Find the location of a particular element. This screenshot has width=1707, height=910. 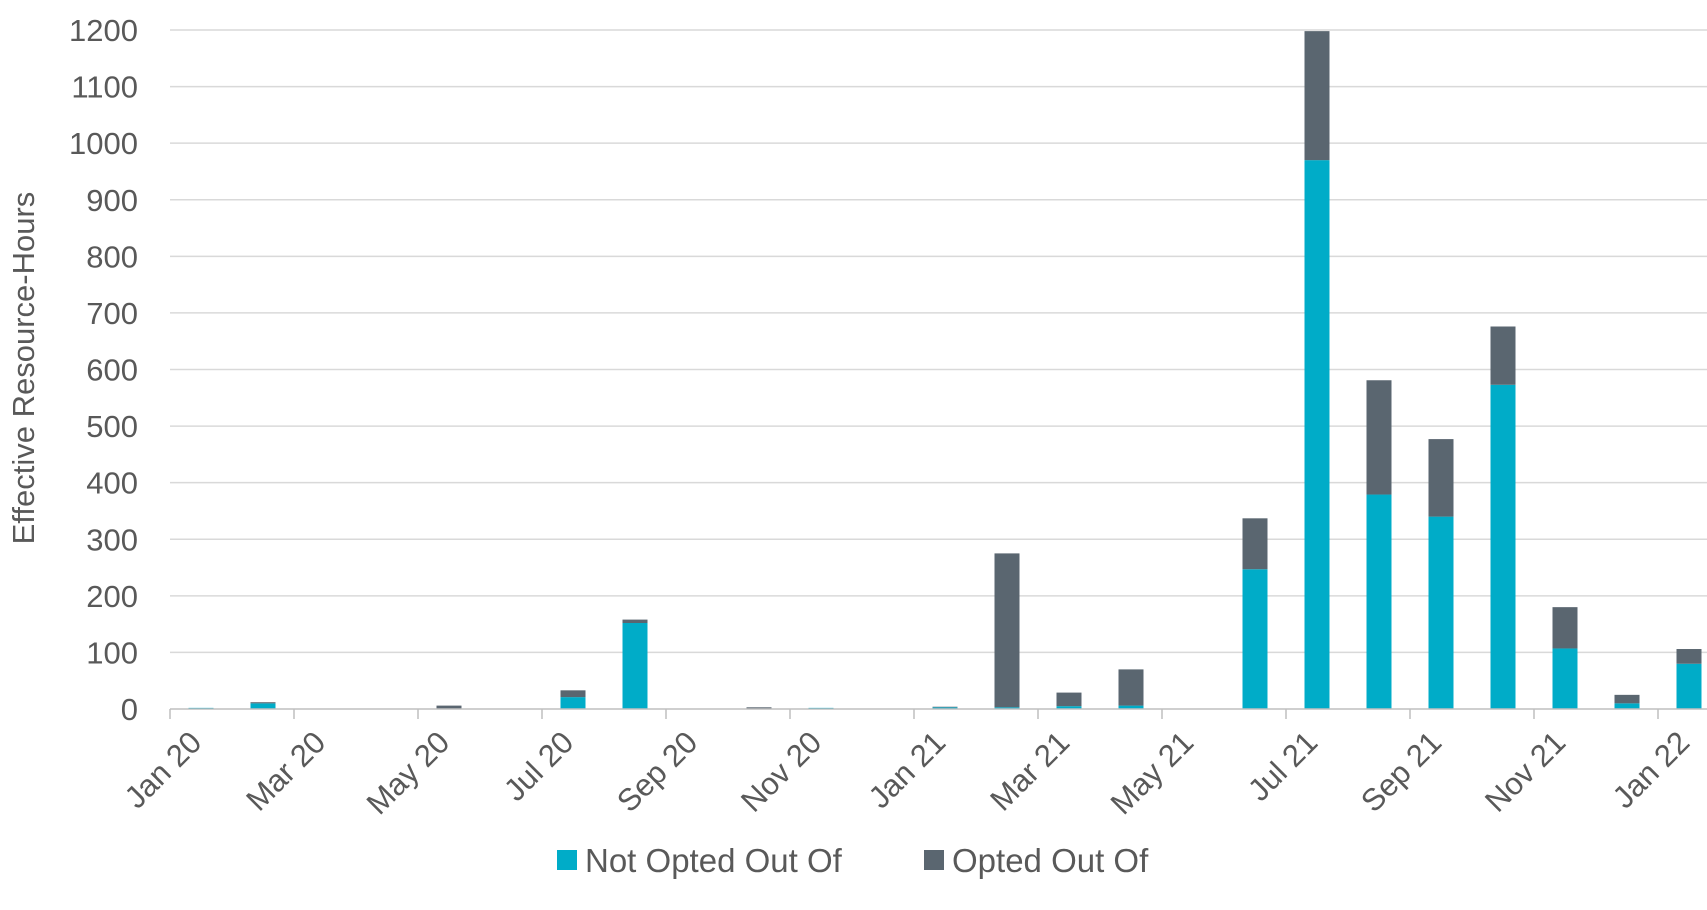

y-tick-label: 100 is located at coordinates (112, 652).